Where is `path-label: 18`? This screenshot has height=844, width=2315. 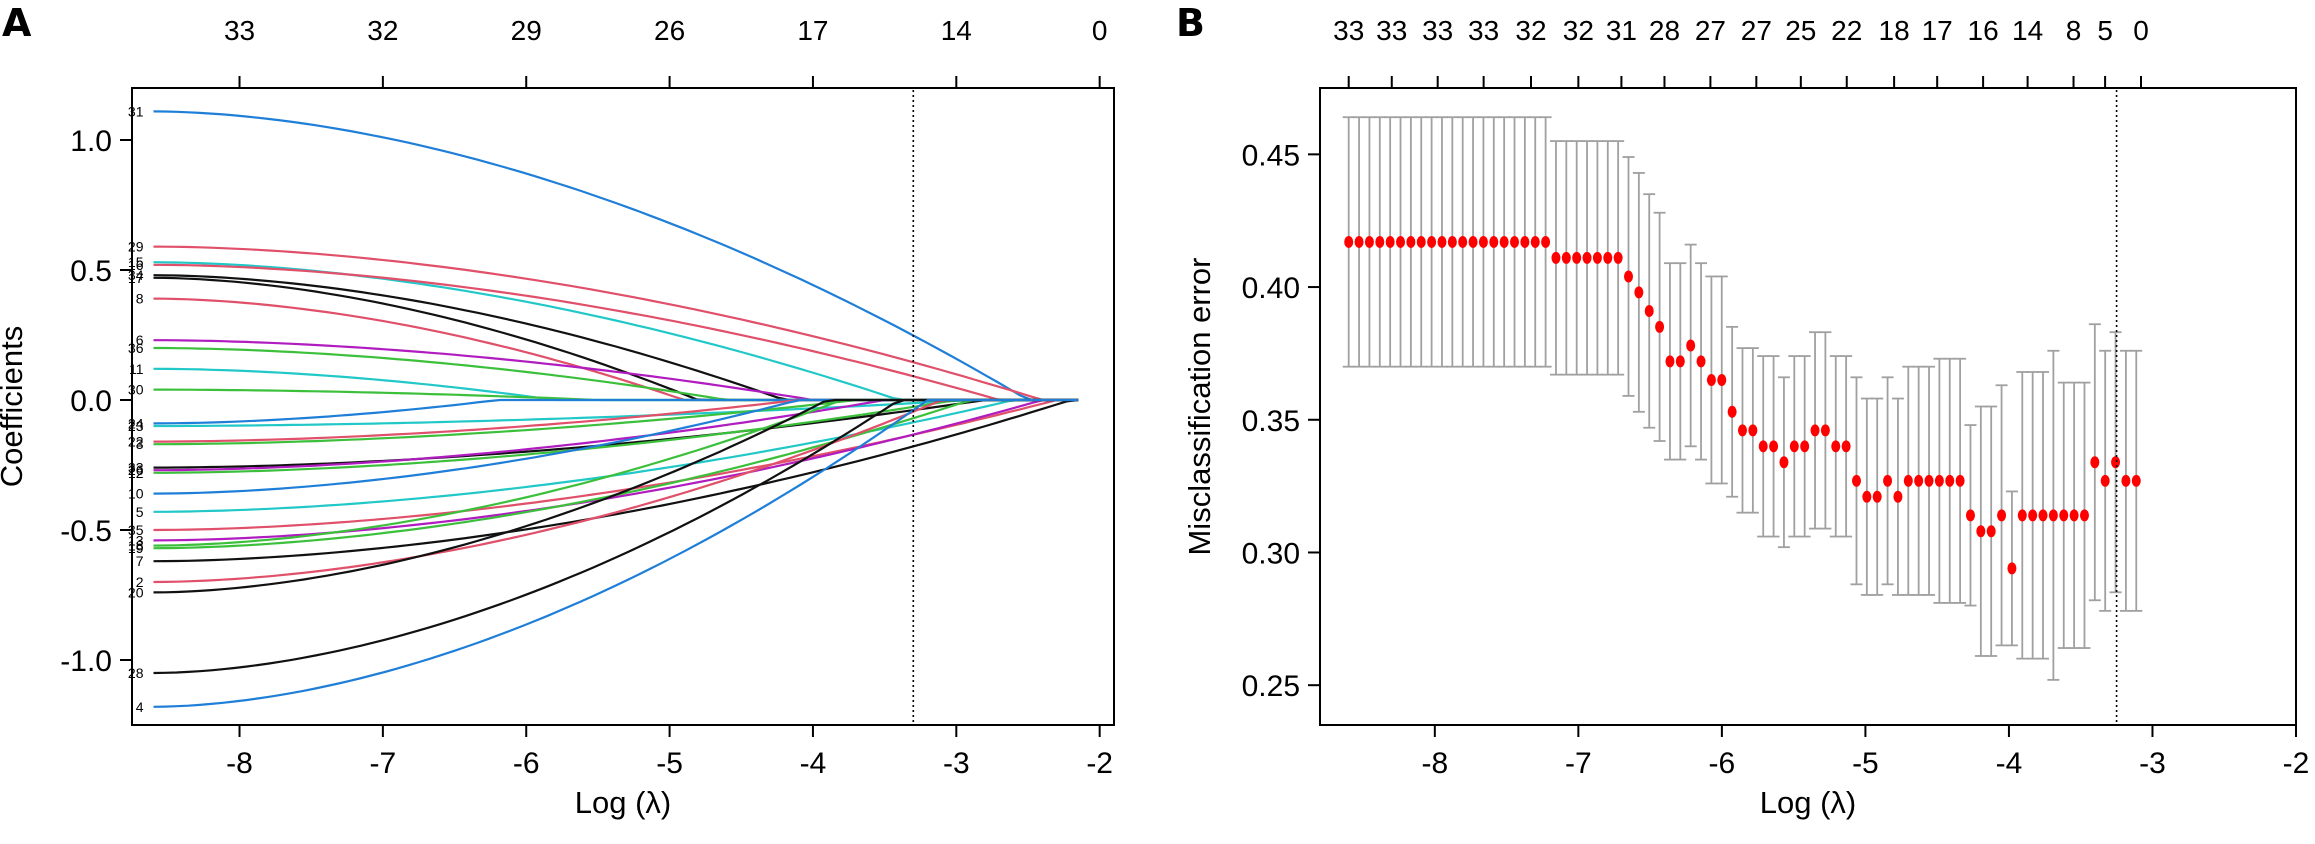 path-label: 18 is located at coordinates (136, 546).